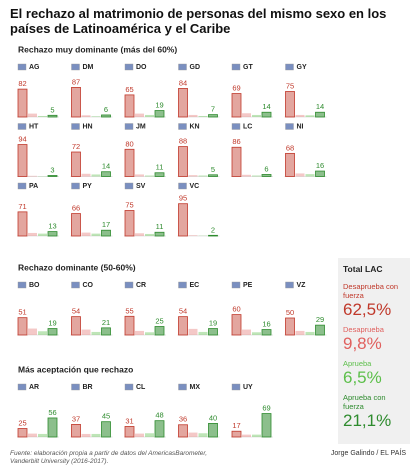  What do you see at coordinates (106, 322) in the screenshot?
I see `value-label: 21` at bounding box center [106, 322].